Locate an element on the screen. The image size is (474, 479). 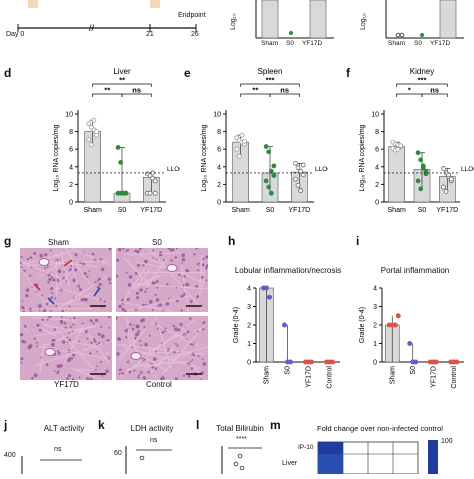
micrograph-sham is located at coordinates (66, 280).